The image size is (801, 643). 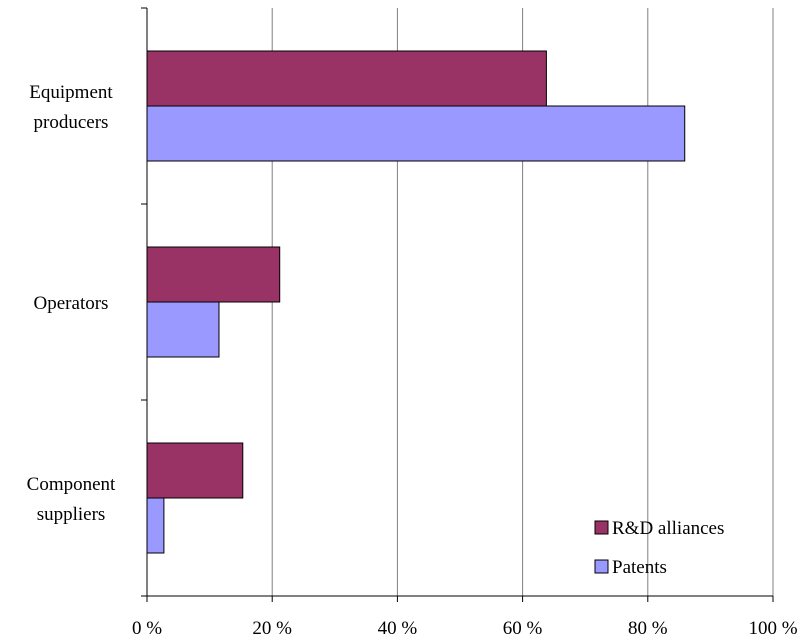 What do you see at coordinates (648, 628) in the screenshot?
I see `x-tick-label: 80 %` at bounding box center [648, 628].